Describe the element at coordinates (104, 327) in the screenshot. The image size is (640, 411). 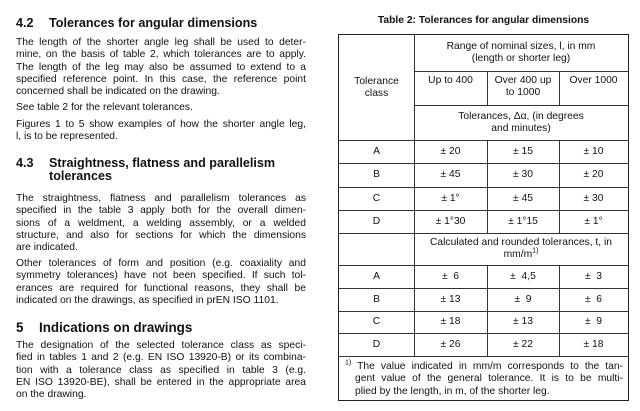
I see `section-5-heading: 5 Indications on drawings` at that location.